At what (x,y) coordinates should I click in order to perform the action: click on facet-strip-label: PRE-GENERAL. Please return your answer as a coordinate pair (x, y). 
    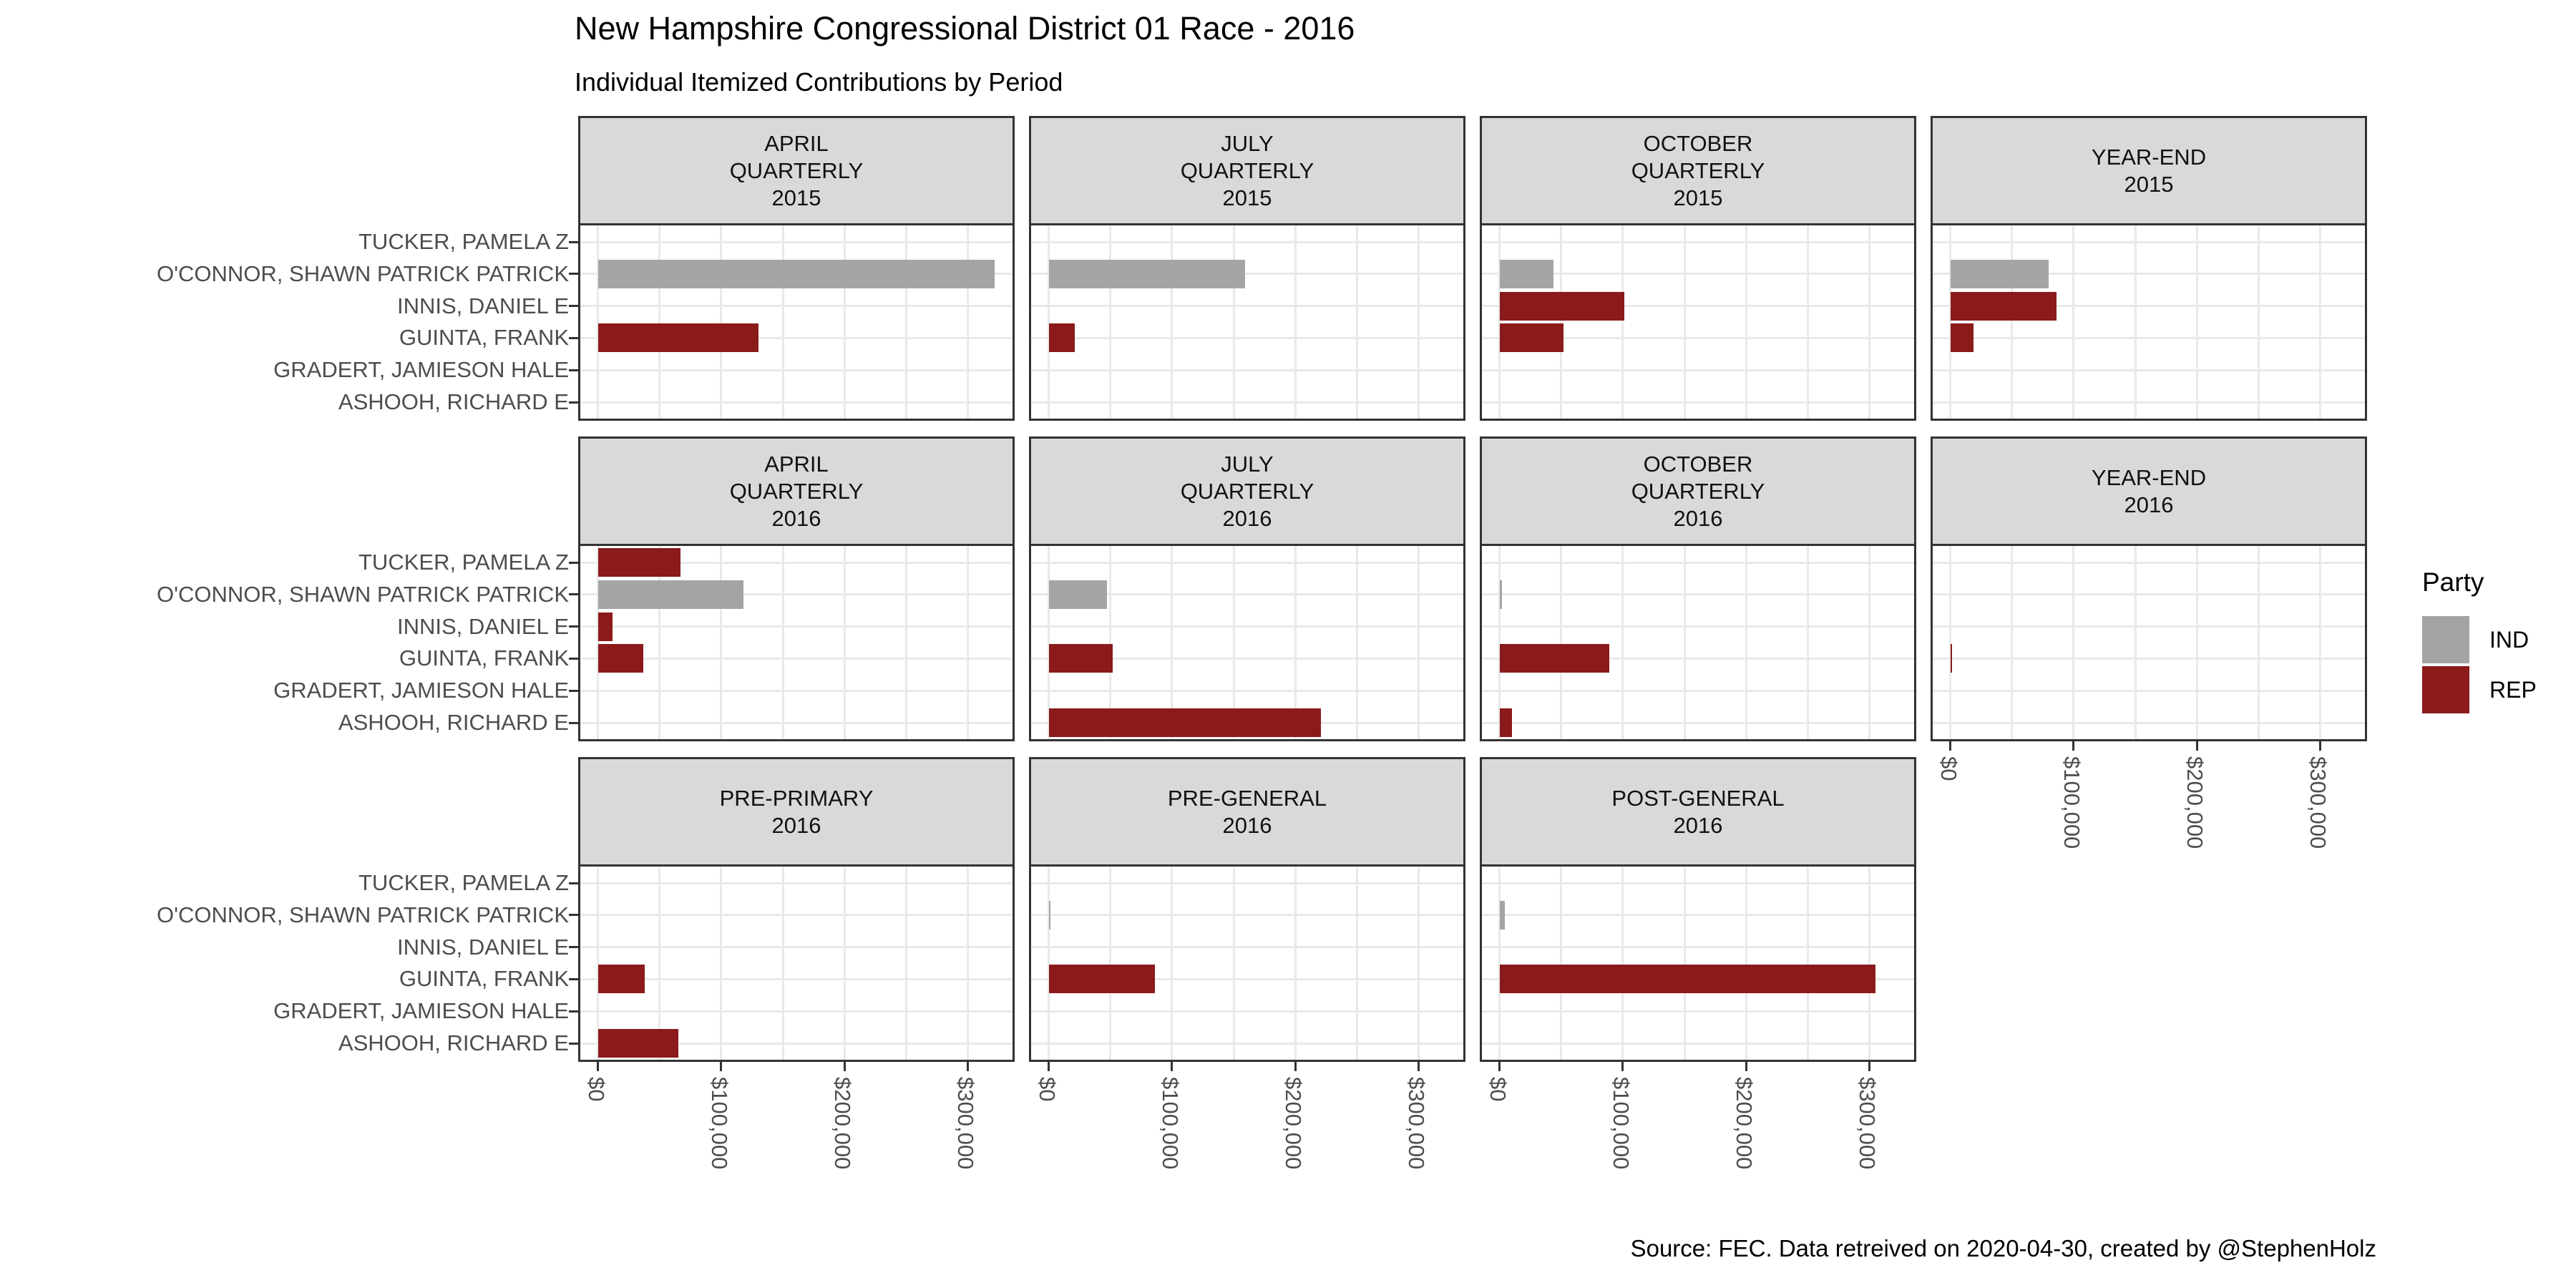
    Looking at the image, I should click on (1247, 798).